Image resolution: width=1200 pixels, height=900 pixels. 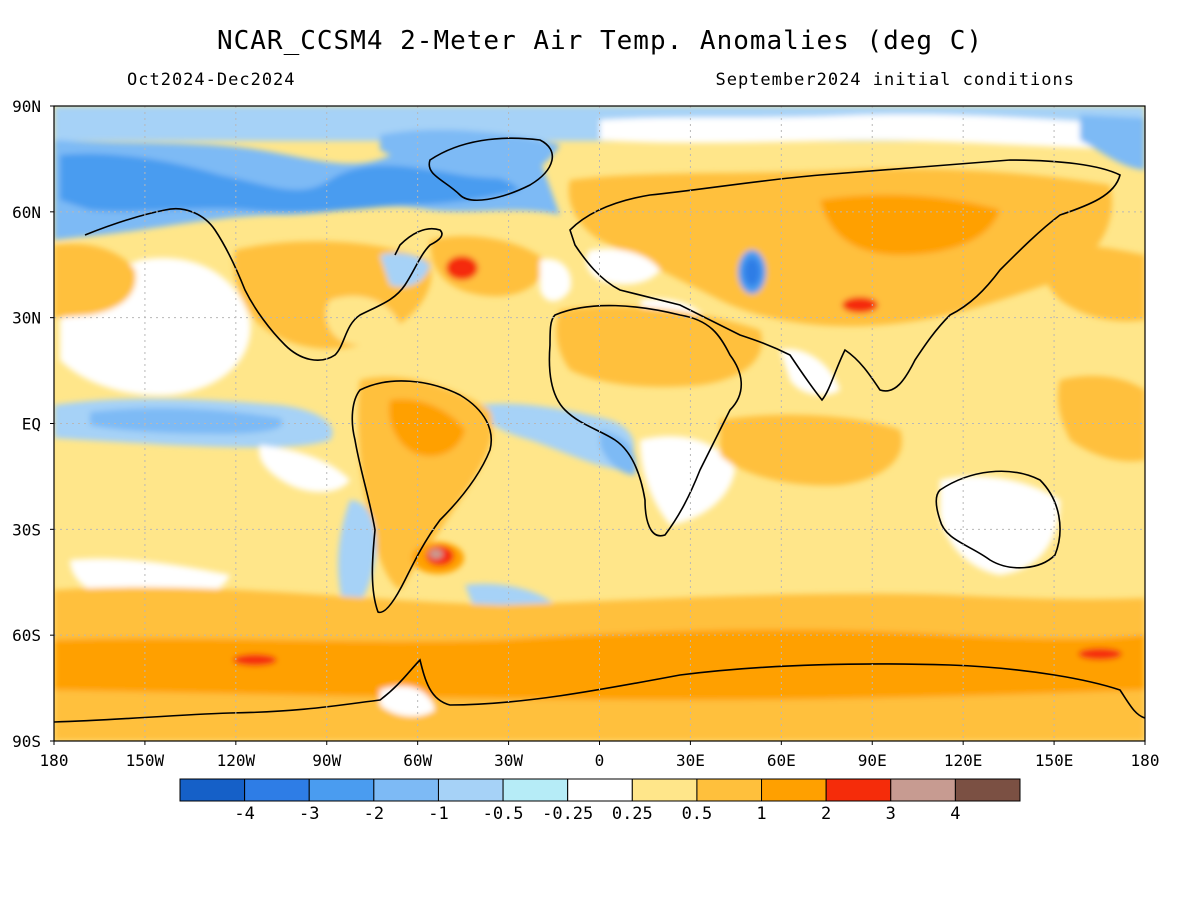 What do you see at coordinates (599, 690) in the screenshot?
I see `antarctica-coast` at bounding box center [599, 690].